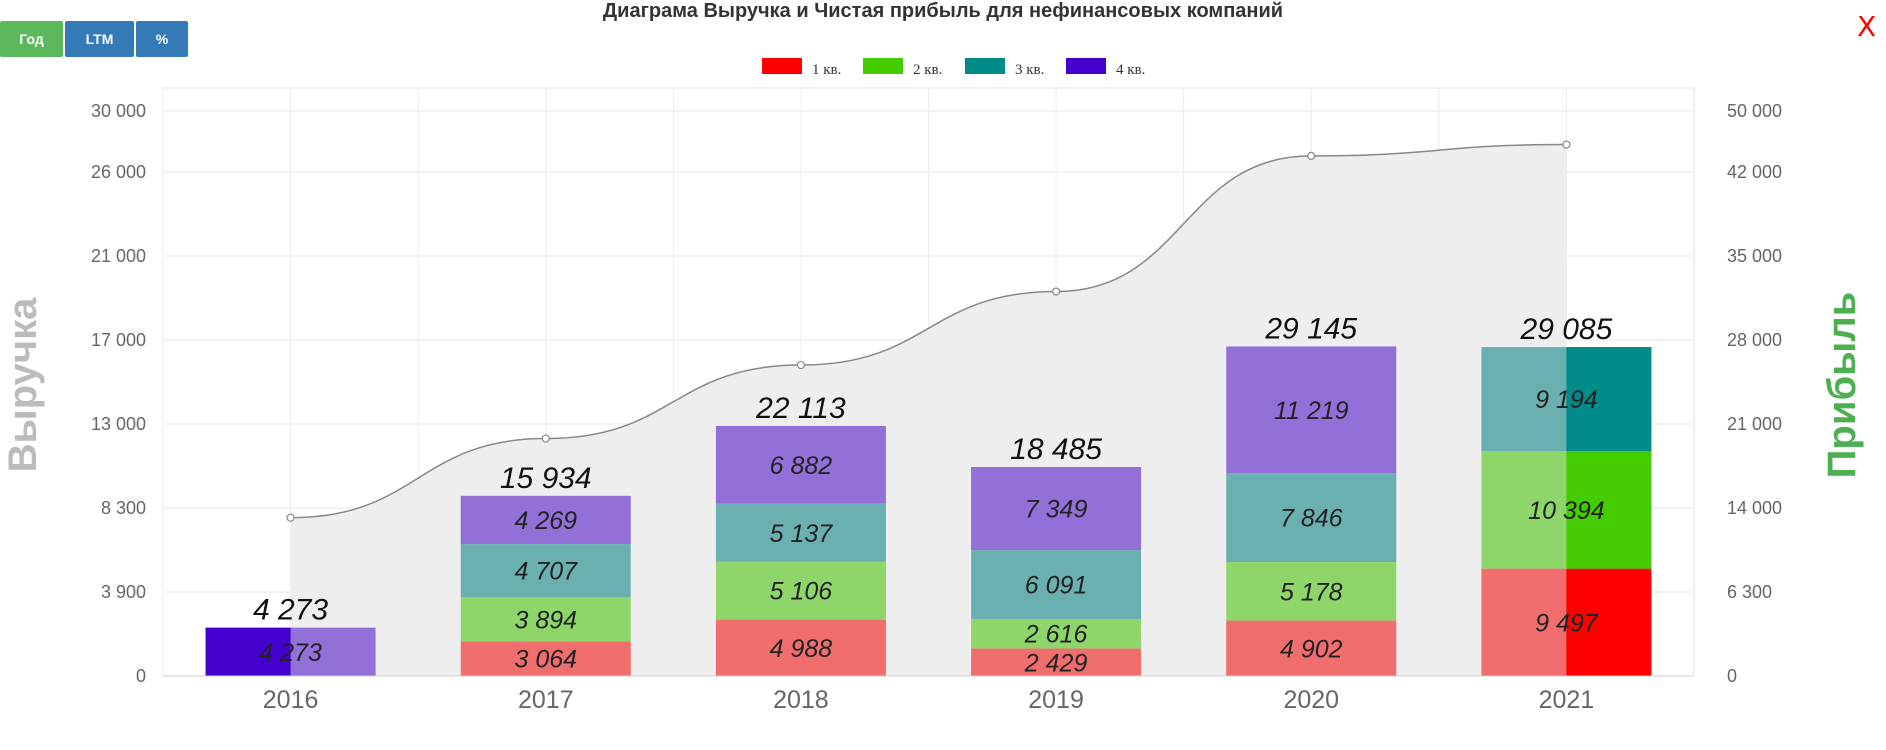 The height and width of the screenshot is (750, 1886). Describe the element at coordinates (1311, 700) in the screenshot. I see `x-tick-label: 2020` at that location.